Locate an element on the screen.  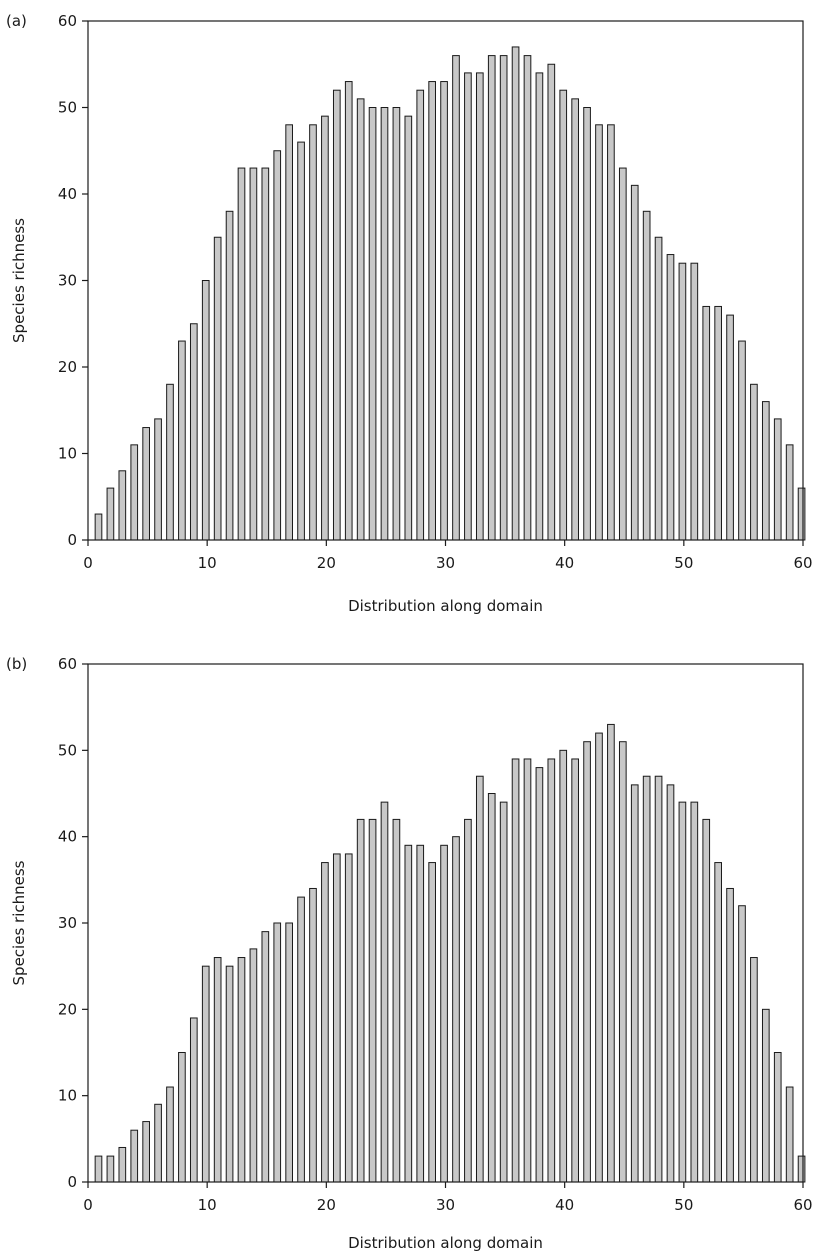
x-tick-label-a-60: 60 is located at coordinates (802, 563).